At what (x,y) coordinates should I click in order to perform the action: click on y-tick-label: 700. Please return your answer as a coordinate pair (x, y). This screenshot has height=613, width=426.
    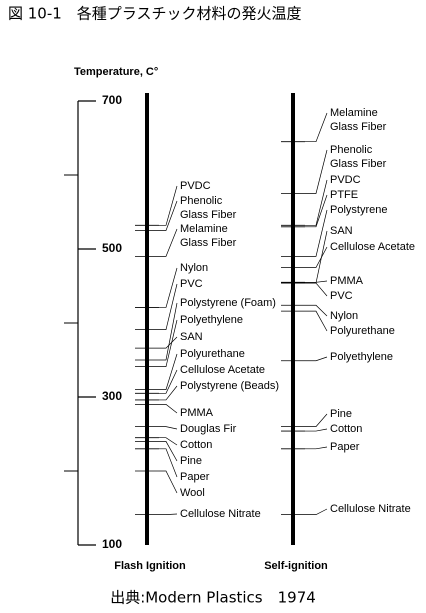
    Looking at the image, I should click on (112, 100).